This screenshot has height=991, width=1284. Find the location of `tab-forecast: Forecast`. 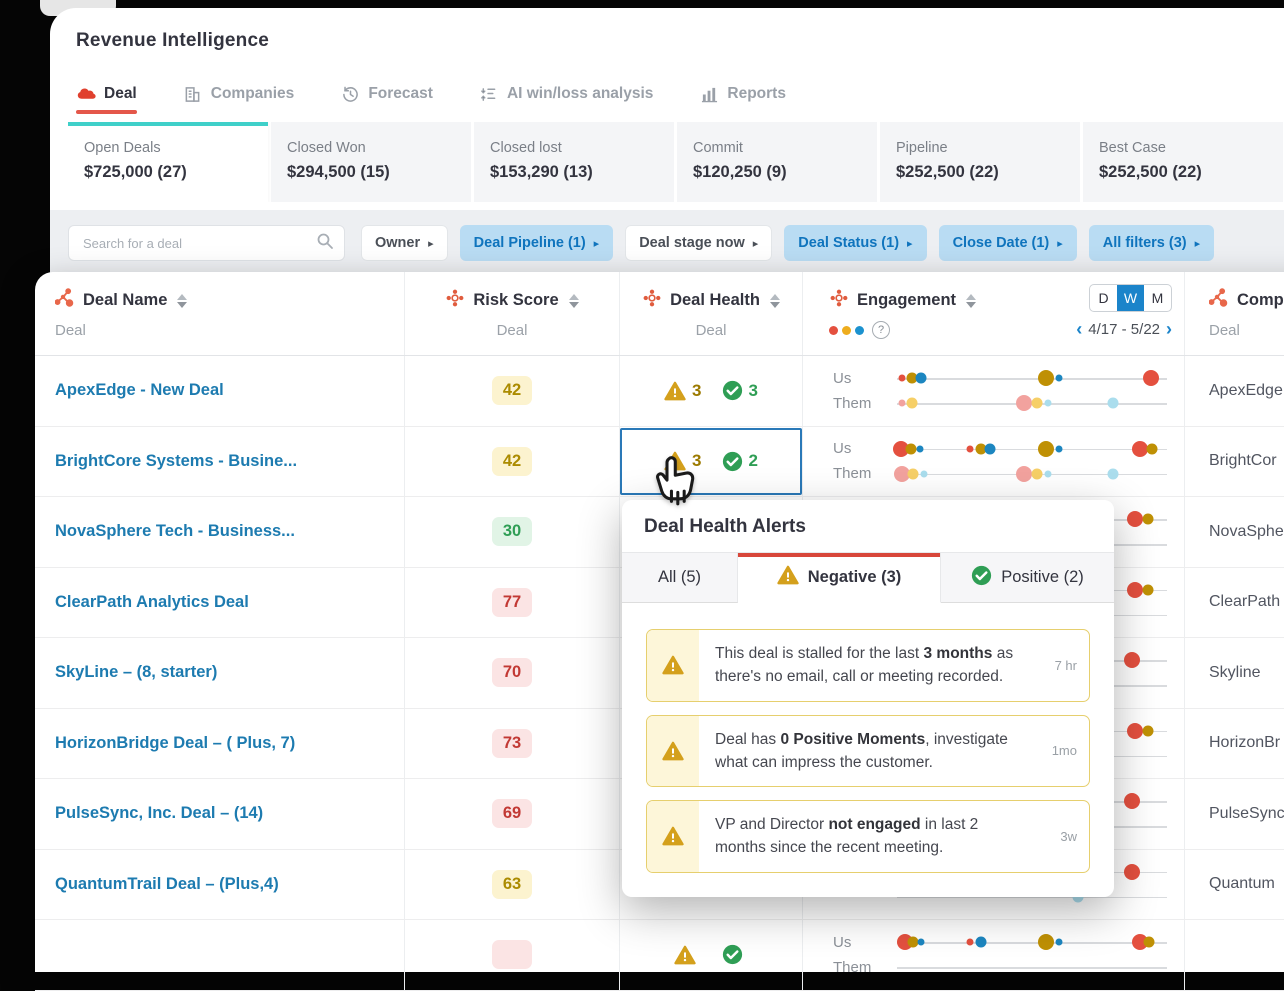

tab-forecast: Forecast is located at coordinates (386, 94).